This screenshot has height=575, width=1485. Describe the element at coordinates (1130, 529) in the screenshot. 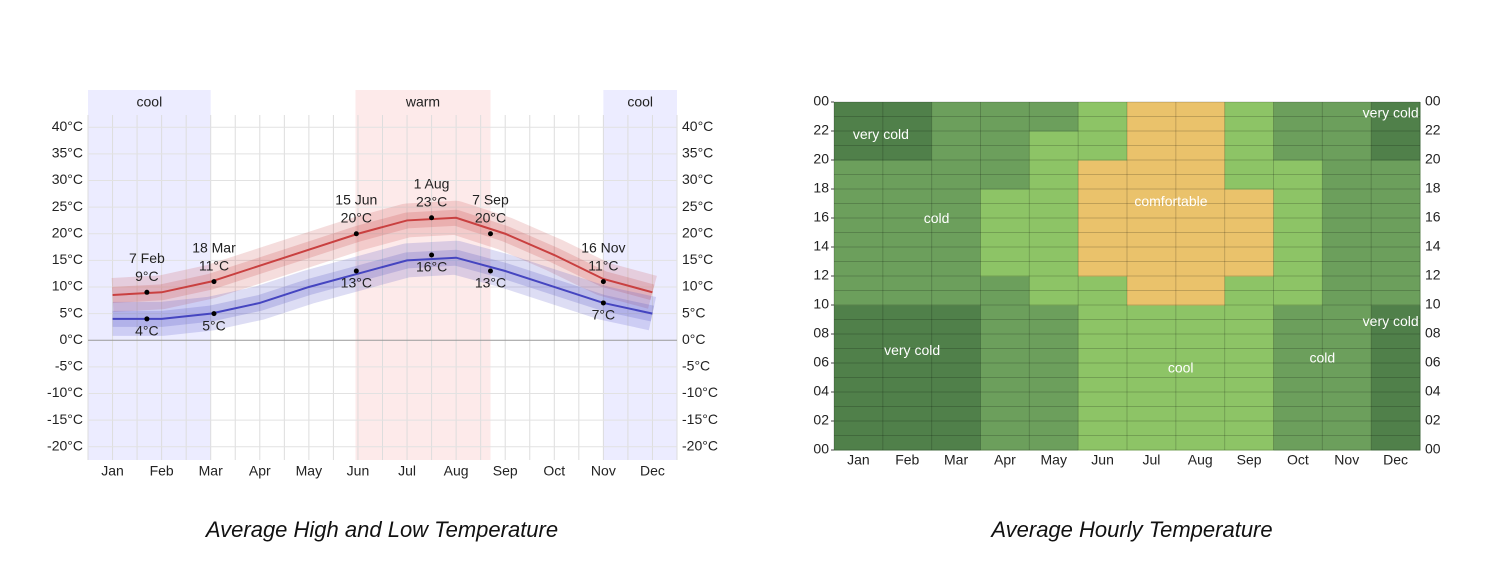

I see `chart-title: Average Hourly Temperature` at that location.